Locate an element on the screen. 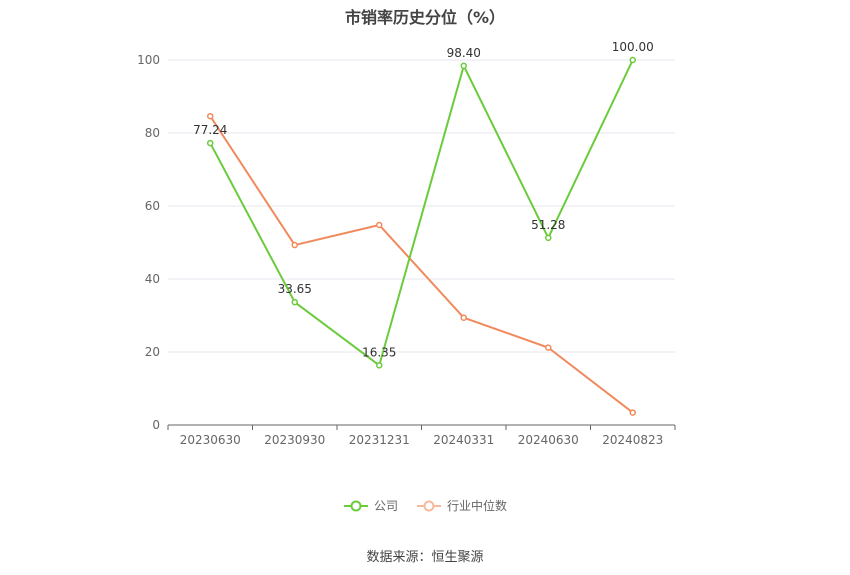 This screenshot has height=575, width=850. data-label: 33.65 is located at coordinates (295, 289).